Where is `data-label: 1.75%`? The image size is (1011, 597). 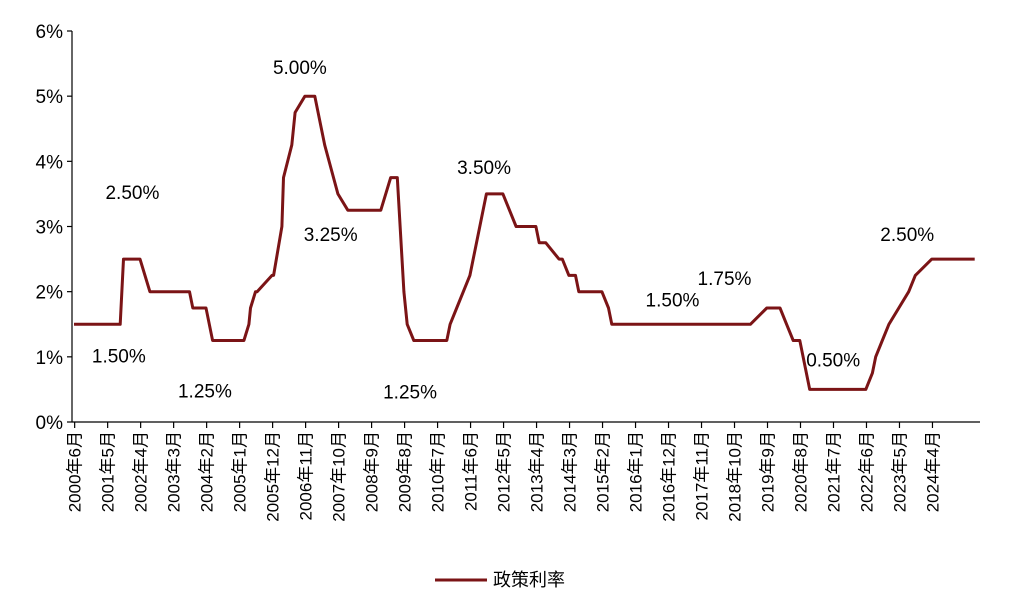 data-label: 1.75% is located at coordinates (725, 279).